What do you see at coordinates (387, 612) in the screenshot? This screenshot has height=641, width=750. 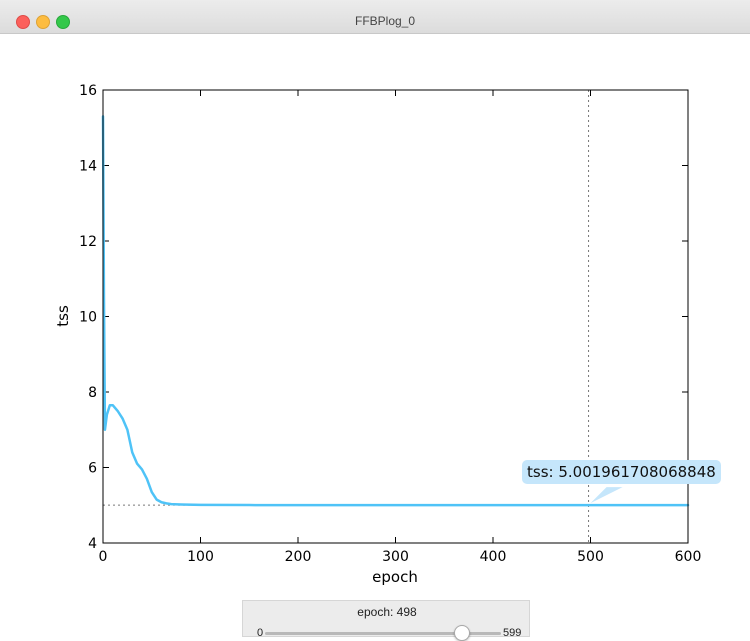 I see `epoch-slider-label: epoch: 498` at bounding box center [387, 612].